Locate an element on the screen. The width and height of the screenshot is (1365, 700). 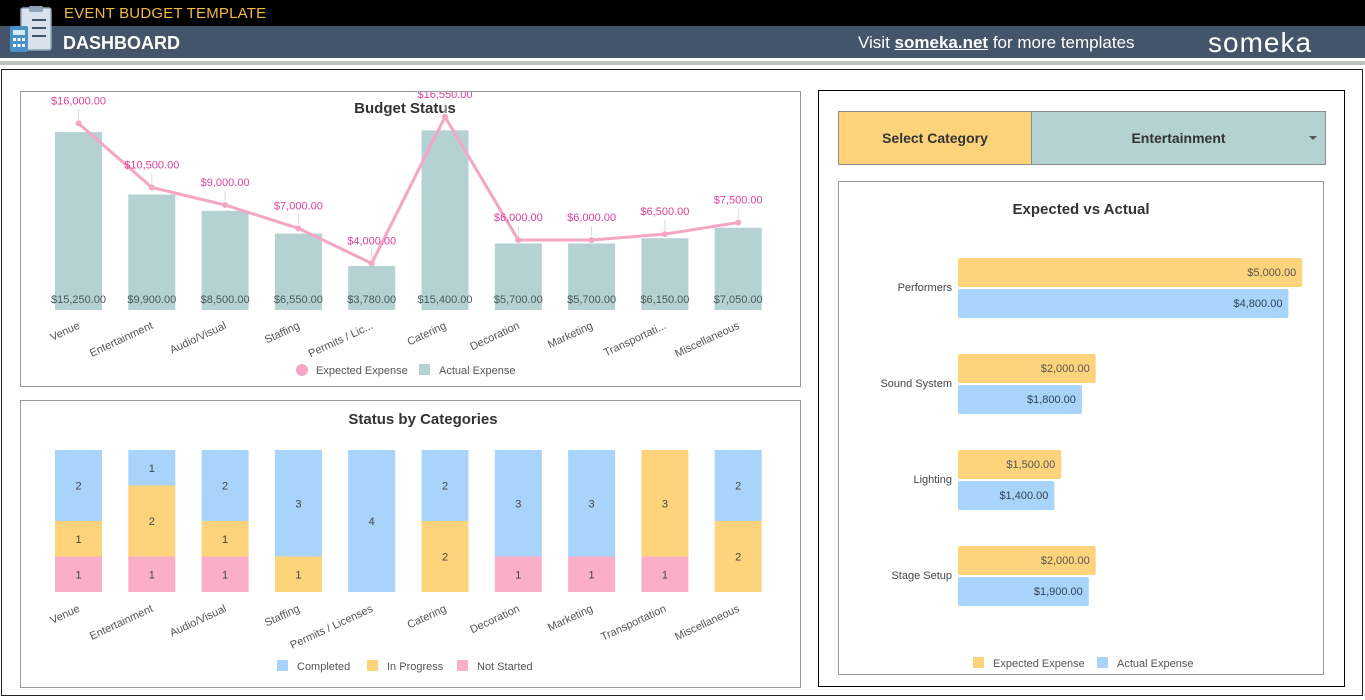
expected-point-label: $4,000.00 is located at coordinates (371, 241).